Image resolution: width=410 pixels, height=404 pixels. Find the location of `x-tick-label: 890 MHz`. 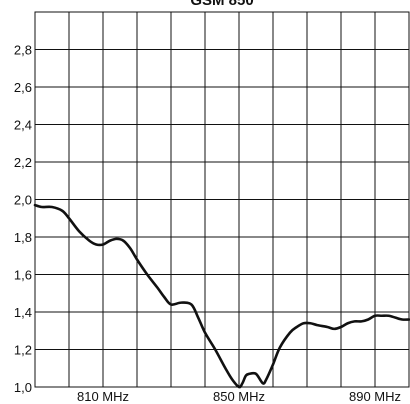

x-tick-label: 890 MHz is located at coordinates (375, 396).